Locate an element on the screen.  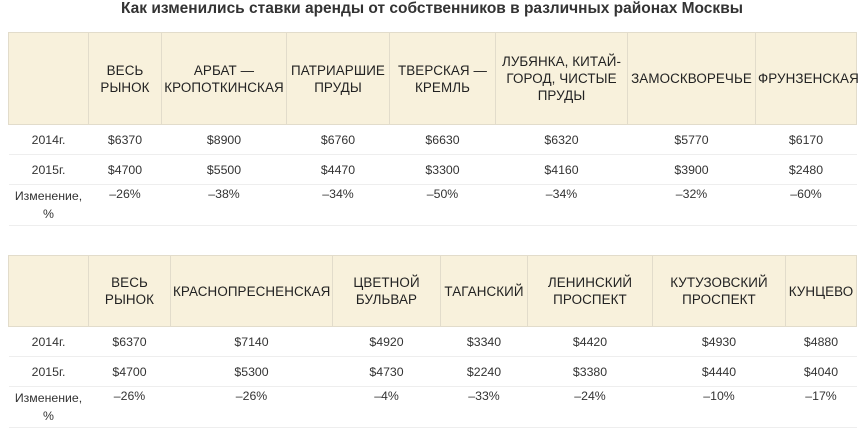
table-cell: $3340 is located at coordinates (484, 341).